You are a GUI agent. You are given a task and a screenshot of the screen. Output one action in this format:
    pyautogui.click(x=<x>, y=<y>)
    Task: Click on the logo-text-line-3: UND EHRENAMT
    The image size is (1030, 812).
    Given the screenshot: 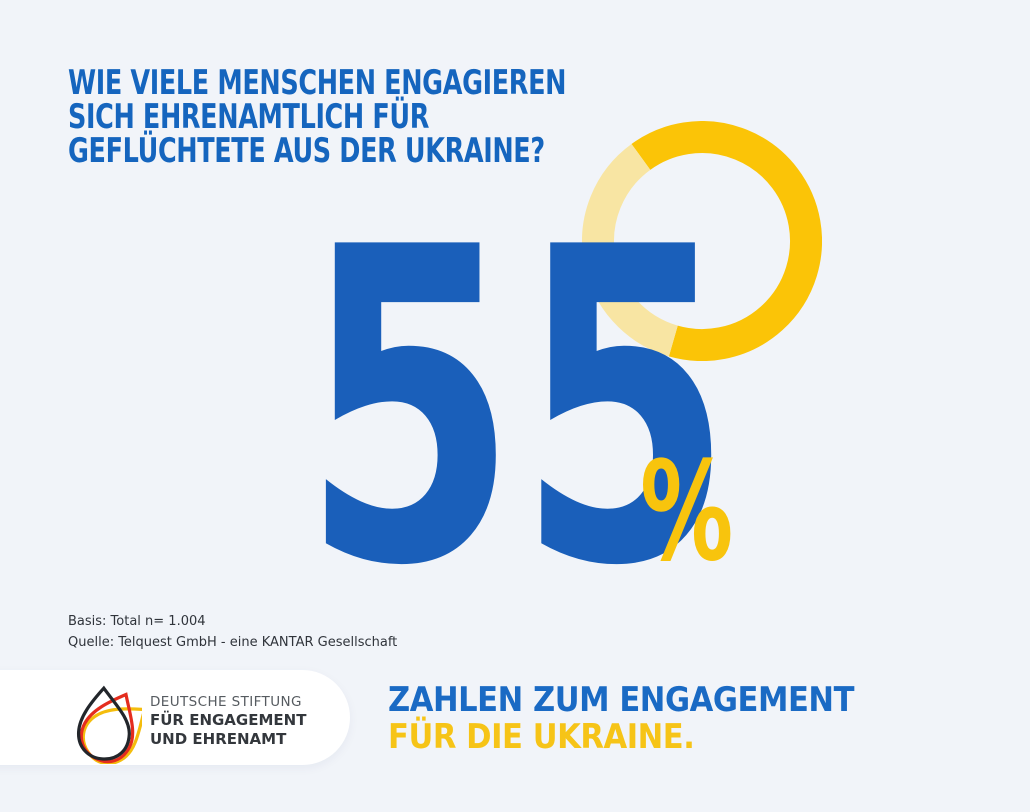 What is the action you would take?
    pyautogui.click(x=218, y=738)
    